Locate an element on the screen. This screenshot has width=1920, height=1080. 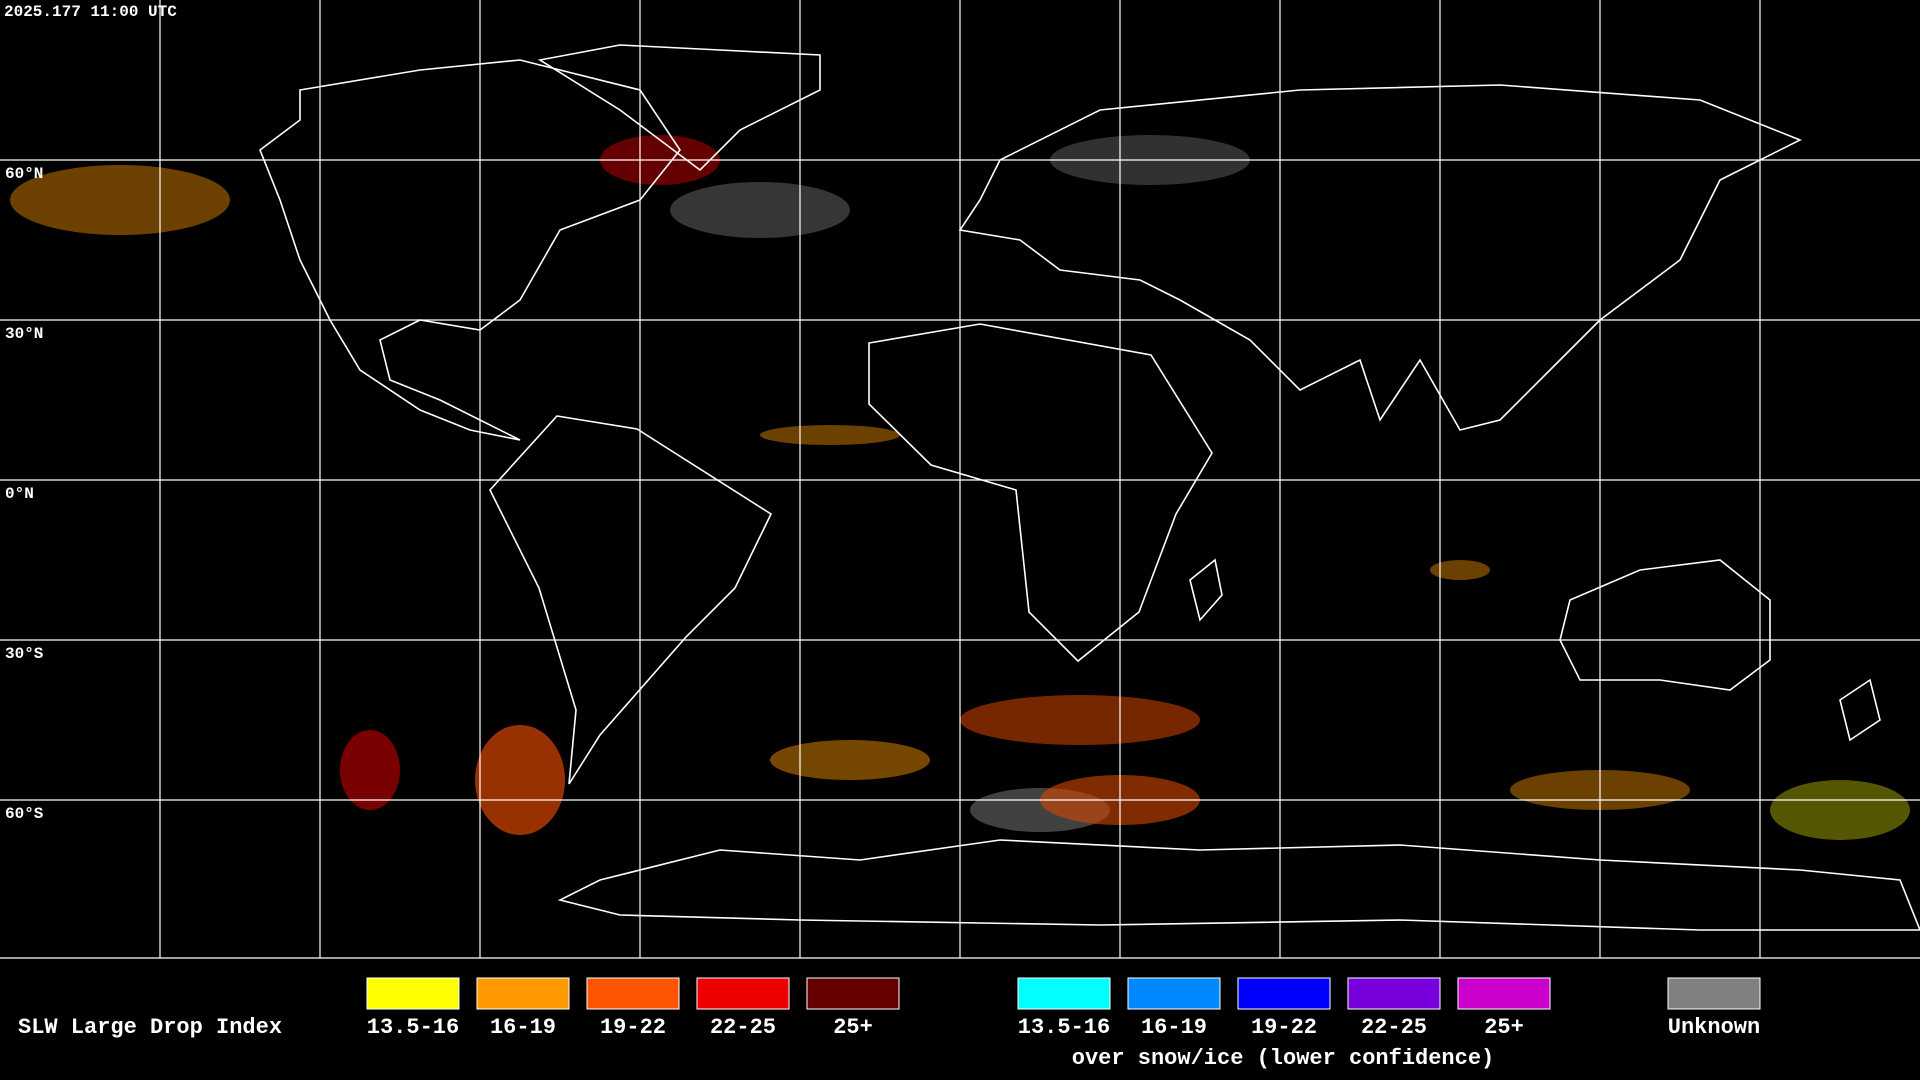
latitude-label: 60°N is located at coordinates (24, 174).